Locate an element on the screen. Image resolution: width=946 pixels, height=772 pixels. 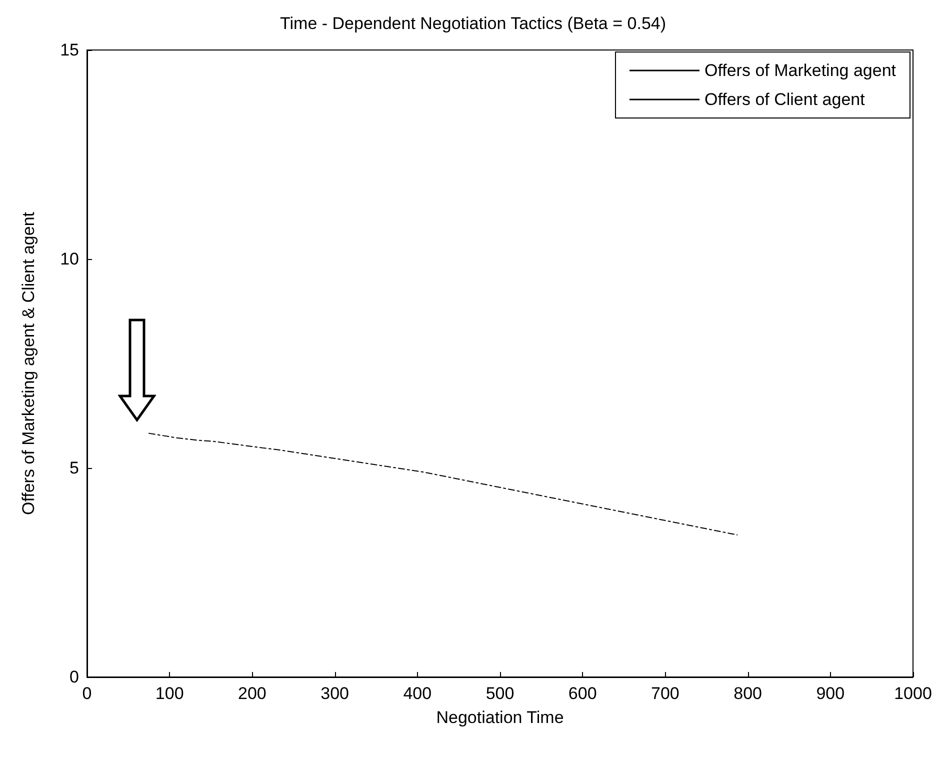
x-tick-label: 100 is located at coordinates (169, 693).